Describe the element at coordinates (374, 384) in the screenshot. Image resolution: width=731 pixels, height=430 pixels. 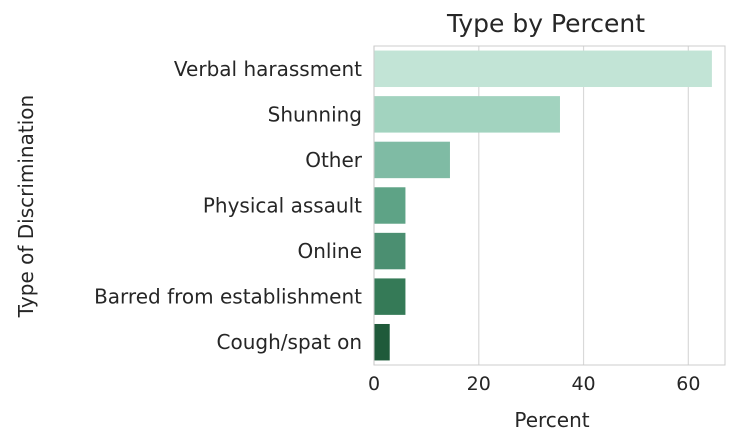
I see `x-tick-label: 0` at that location.